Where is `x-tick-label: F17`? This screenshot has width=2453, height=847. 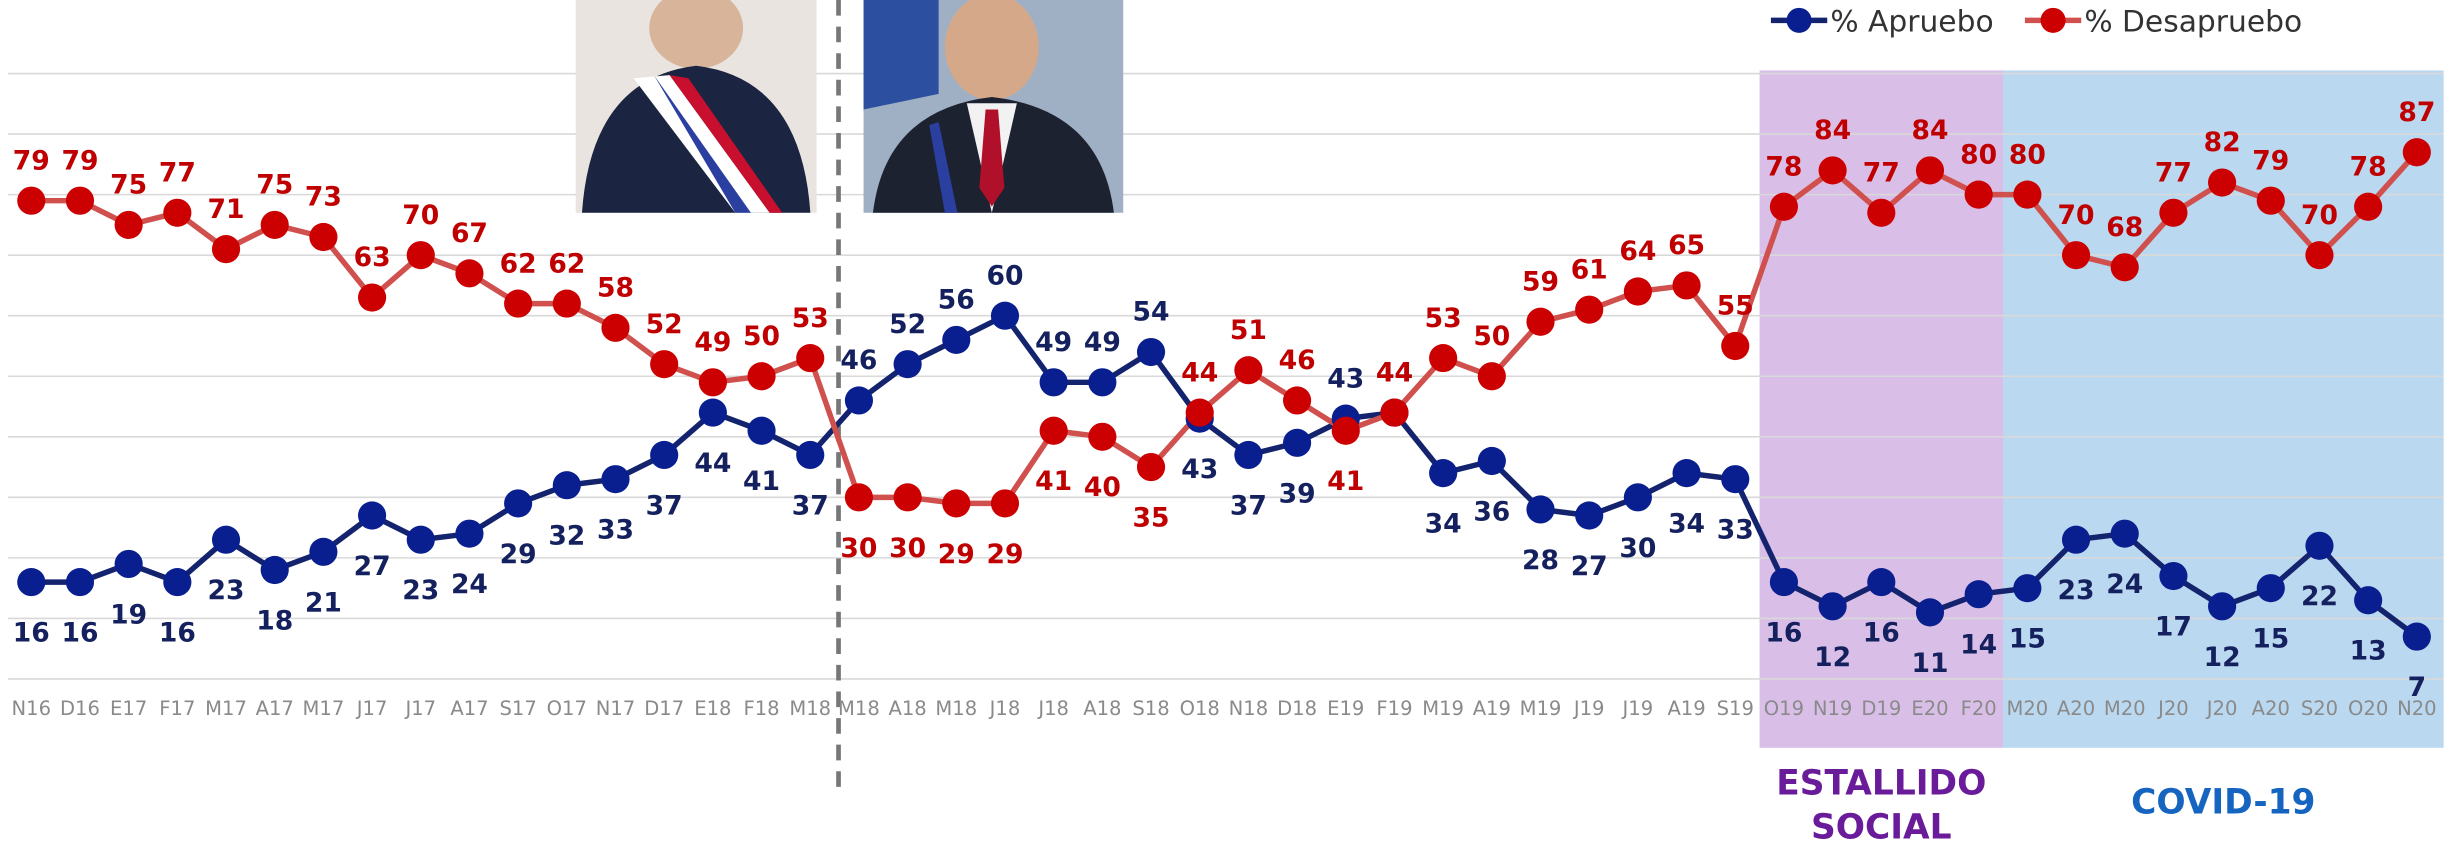 x-tick-label: F17 is located at coordinates (177, 708).